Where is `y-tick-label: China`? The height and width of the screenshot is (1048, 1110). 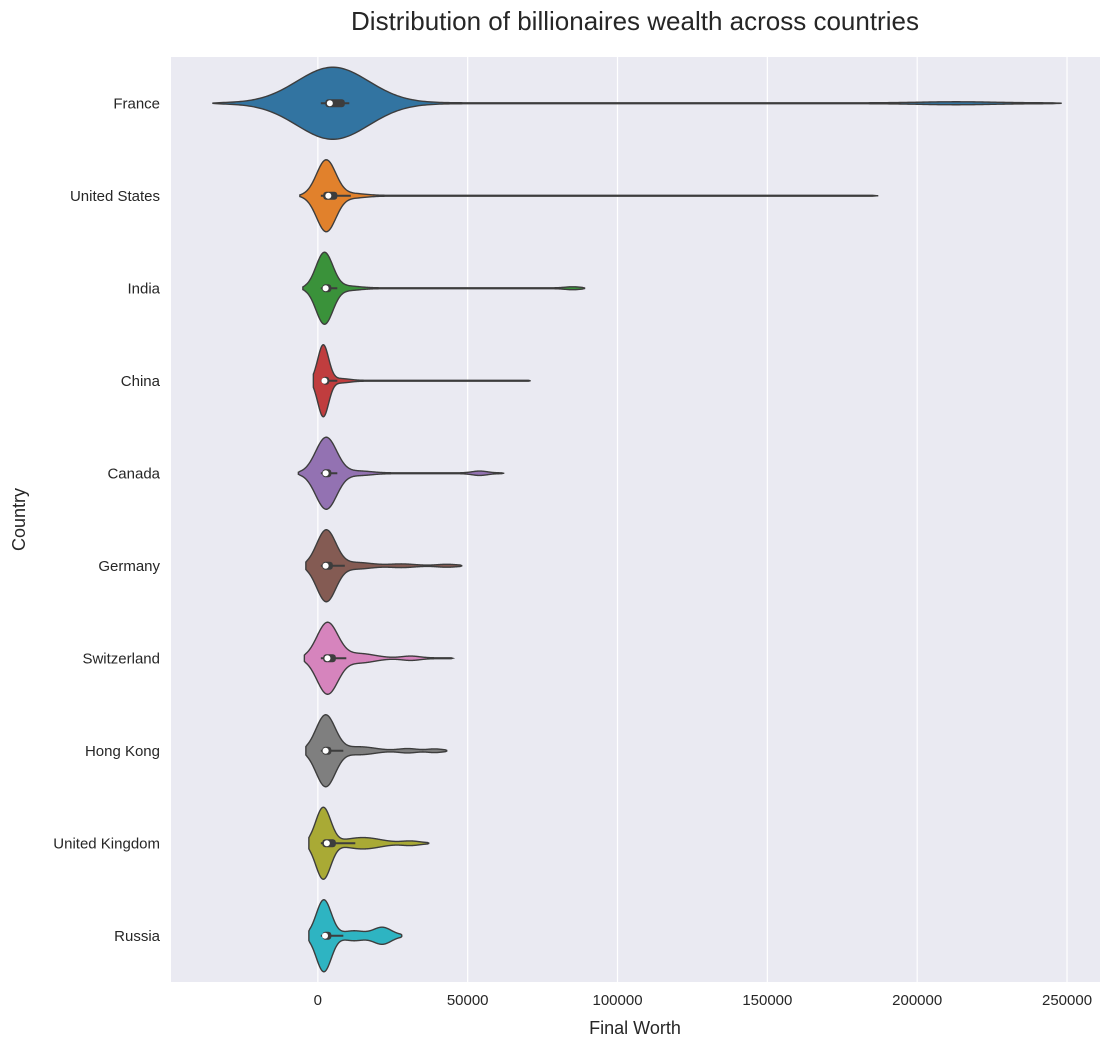 y-tick-label: China is located at coordinates (141, 381).